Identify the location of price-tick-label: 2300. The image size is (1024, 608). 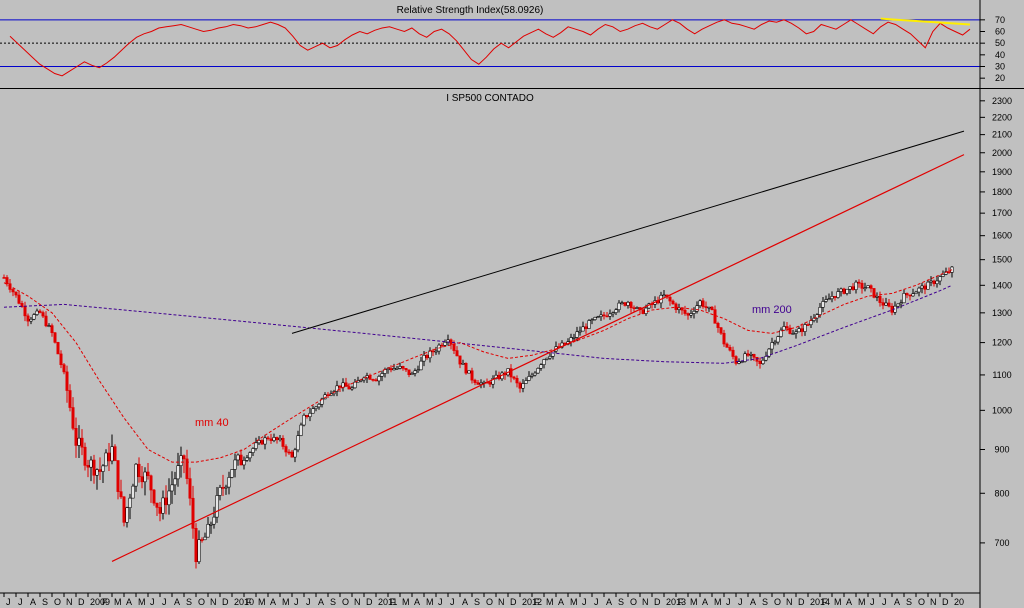
(1002, 101).